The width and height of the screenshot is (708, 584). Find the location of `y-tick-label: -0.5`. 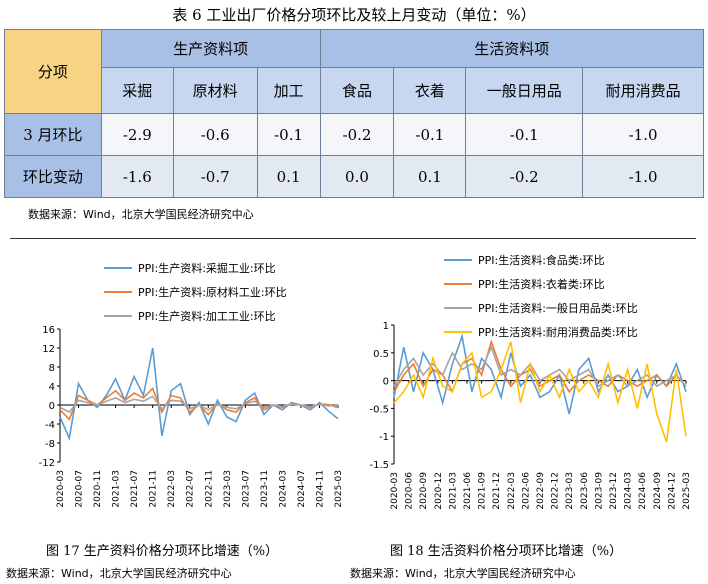

y-tick-label: -0.5 is located at coordinates (379, 409).